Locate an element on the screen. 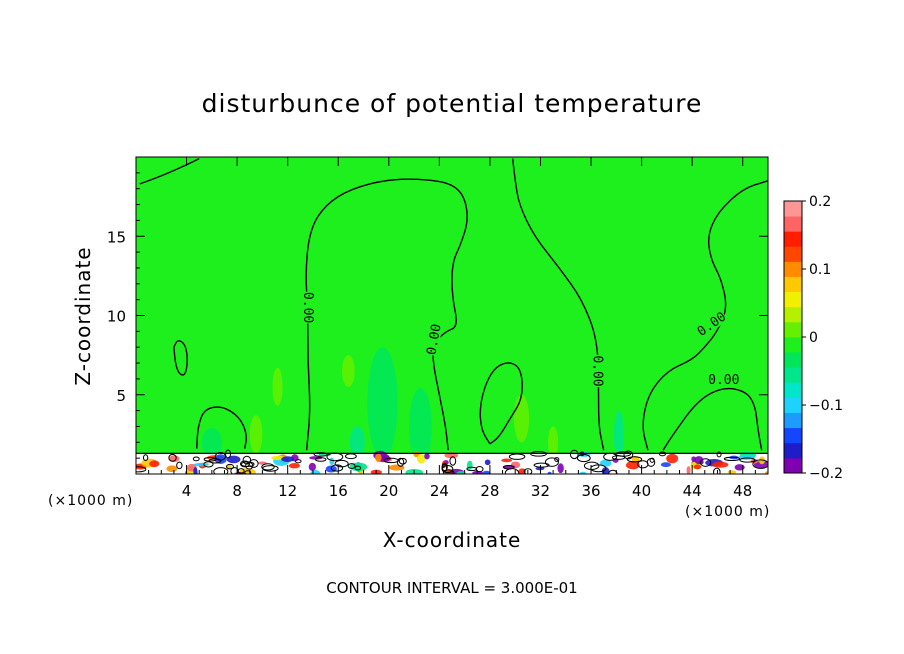 The width and height of the screenshot is (904, 654). x-tick-label: 44 is located at coordinates (692, 491).